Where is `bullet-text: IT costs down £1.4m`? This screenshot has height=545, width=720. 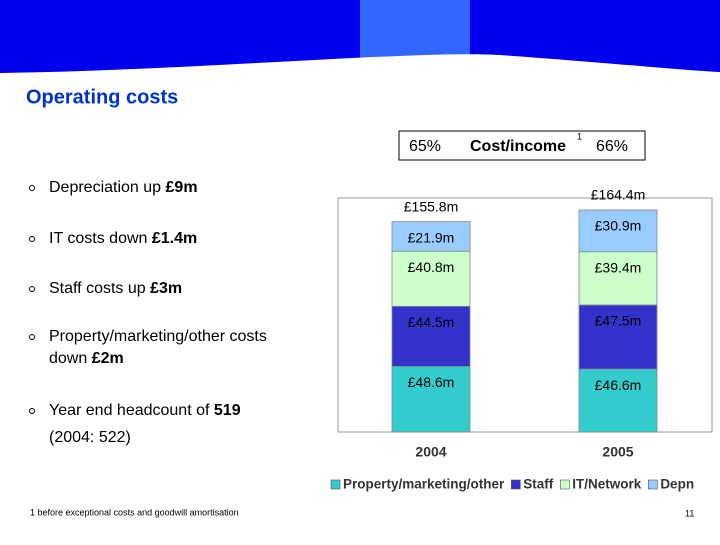
bullet-text: IT costs down £1.4m is located at coordinates (123, 238).